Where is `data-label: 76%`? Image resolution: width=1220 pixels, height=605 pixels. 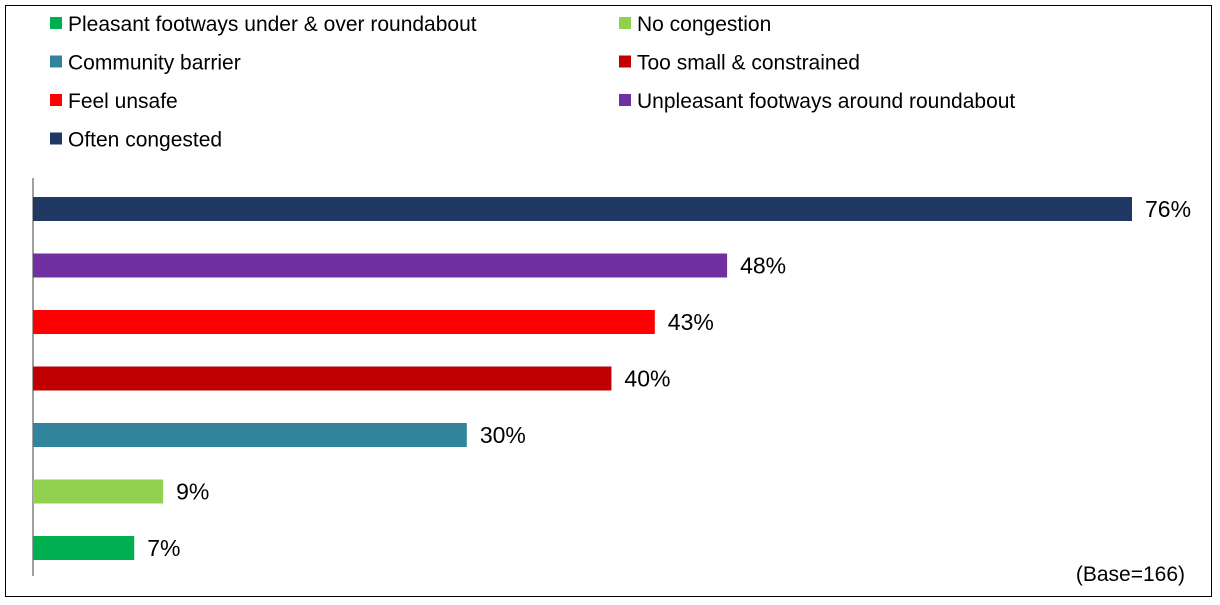
data-label: 76% is located at coordinates (1168, 209).